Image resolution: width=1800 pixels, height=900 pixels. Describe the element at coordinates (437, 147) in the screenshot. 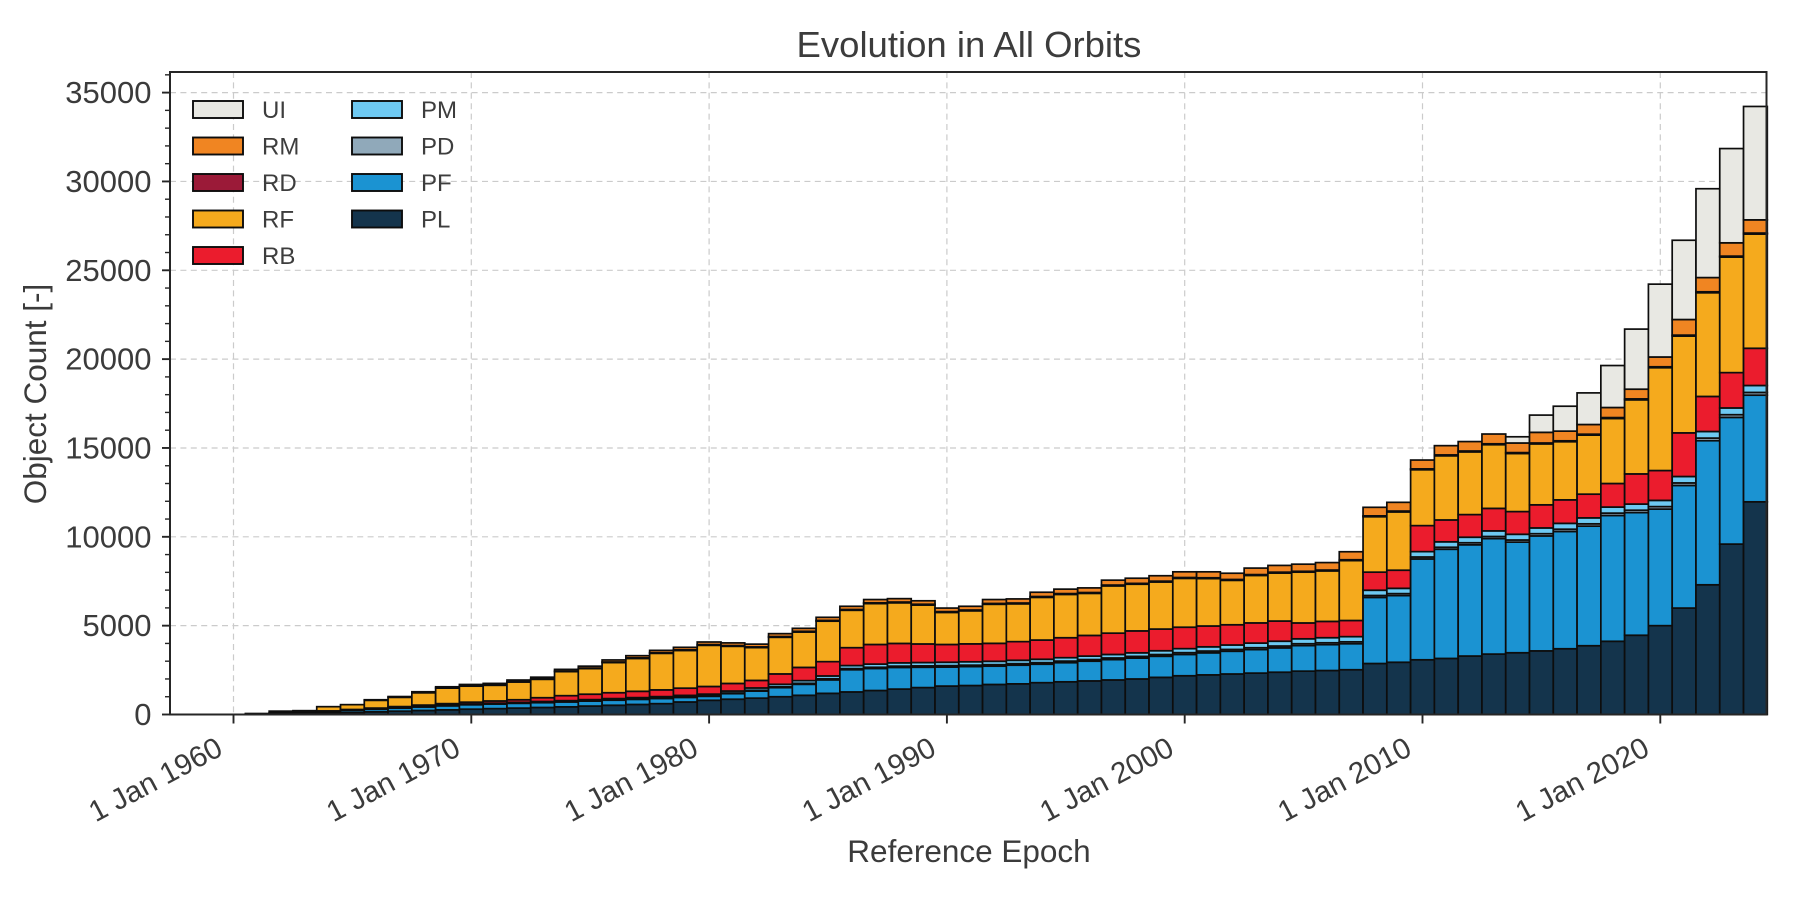

I see `svg-text: PD` at that location.